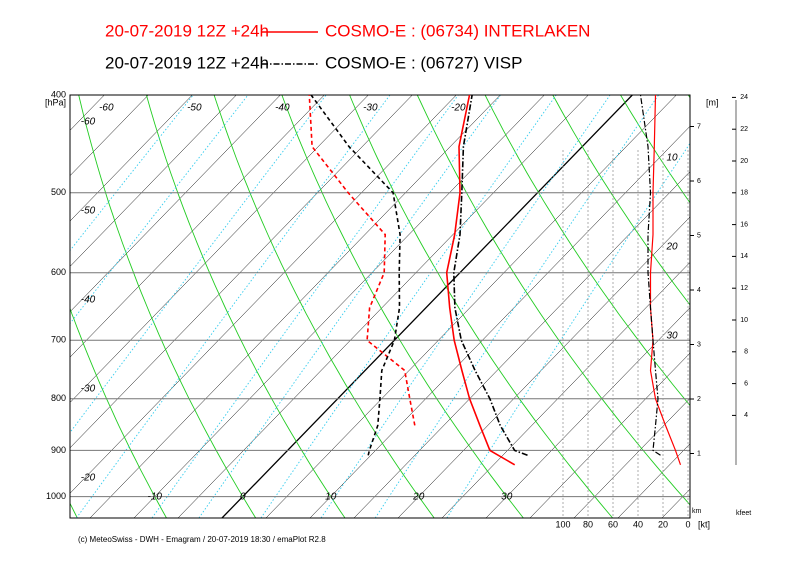 This screenshot has height=565, width=800. What do you see at coordinates (423, 62) in the screenshot?
I see `title-station: COSMO-E : (06727) VISP` at bounding box center [423, 62].